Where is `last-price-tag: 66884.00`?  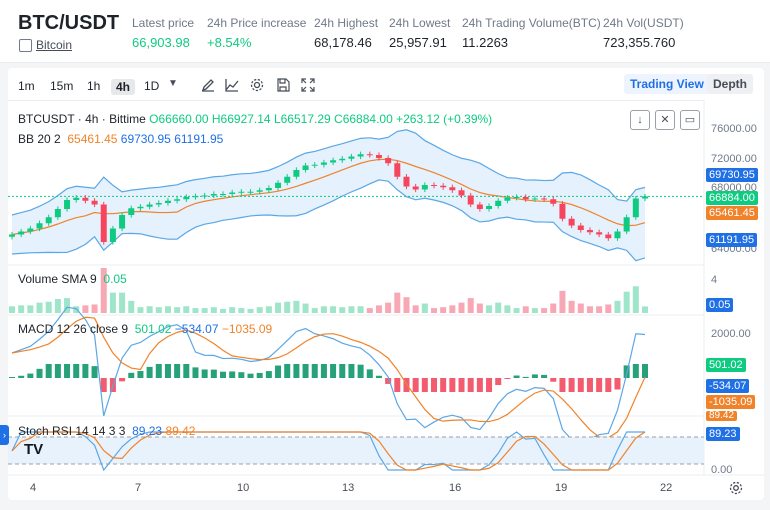 last-price-tag: 66884.00 is located at coordinates (732, 198).